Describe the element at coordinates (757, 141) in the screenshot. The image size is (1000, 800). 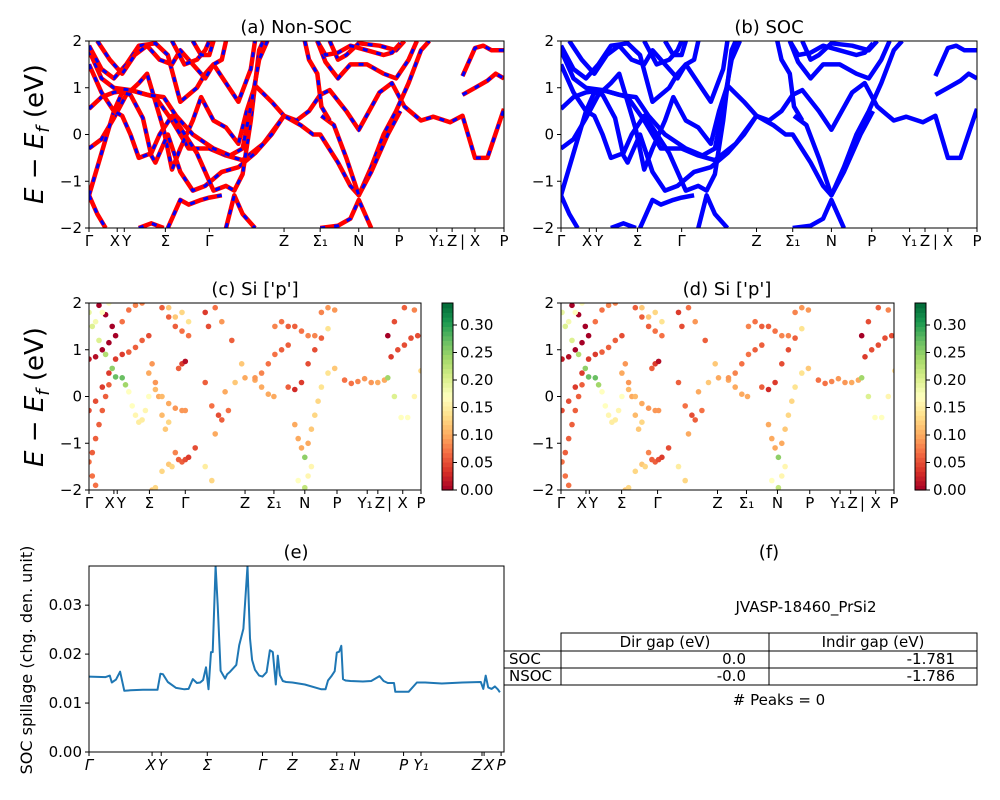
I see `panel-b-plot: 210−1−2Γ X Y Σ Γ Z Σ₁ N P Y₁ Z | X P` at that location.